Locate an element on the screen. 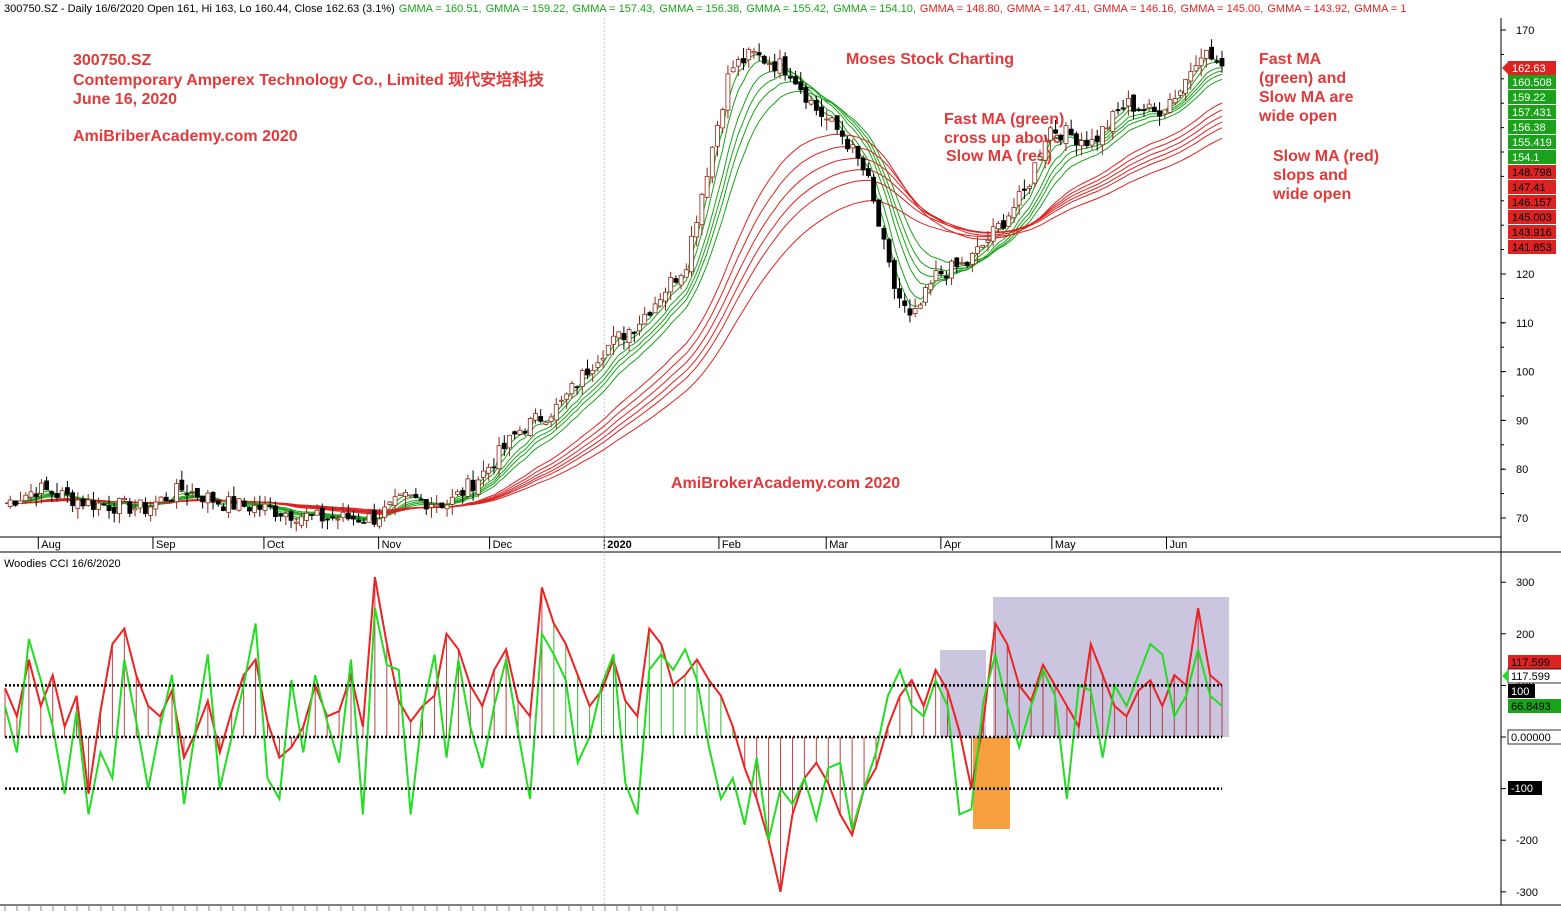  price-tag-label: 156.38 is located at coordinates (1529, 128).